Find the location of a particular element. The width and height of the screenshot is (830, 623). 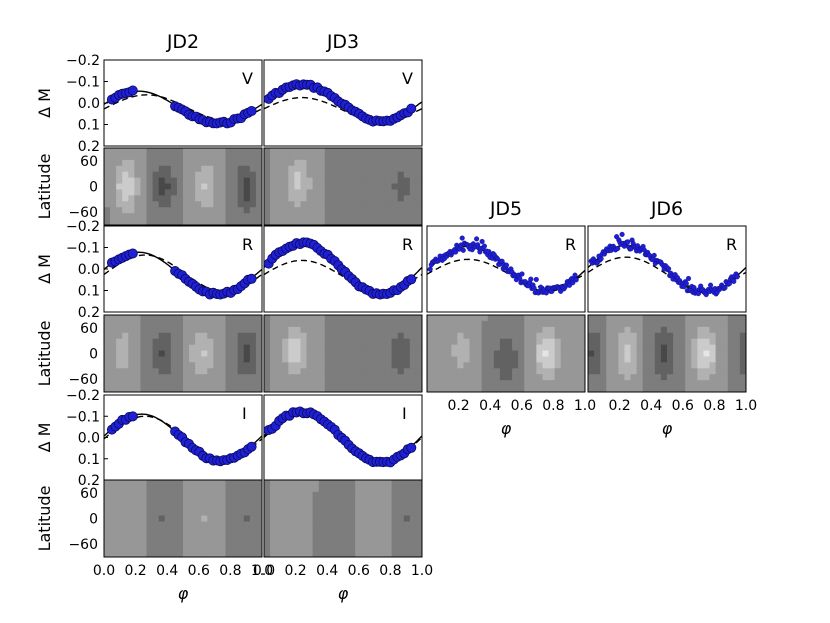

panel-JD2-R: R −0.2 −0.1 0.0 0.1 0.260 0 −60 is located at coordinates (164, 306).